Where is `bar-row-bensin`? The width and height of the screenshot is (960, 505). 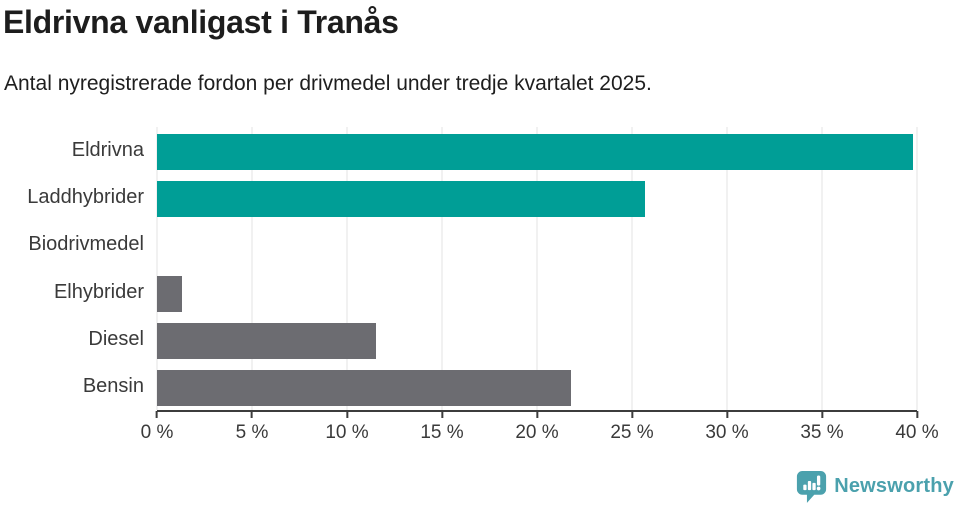
bar-row-bensin is located at coordinates (537, 386).